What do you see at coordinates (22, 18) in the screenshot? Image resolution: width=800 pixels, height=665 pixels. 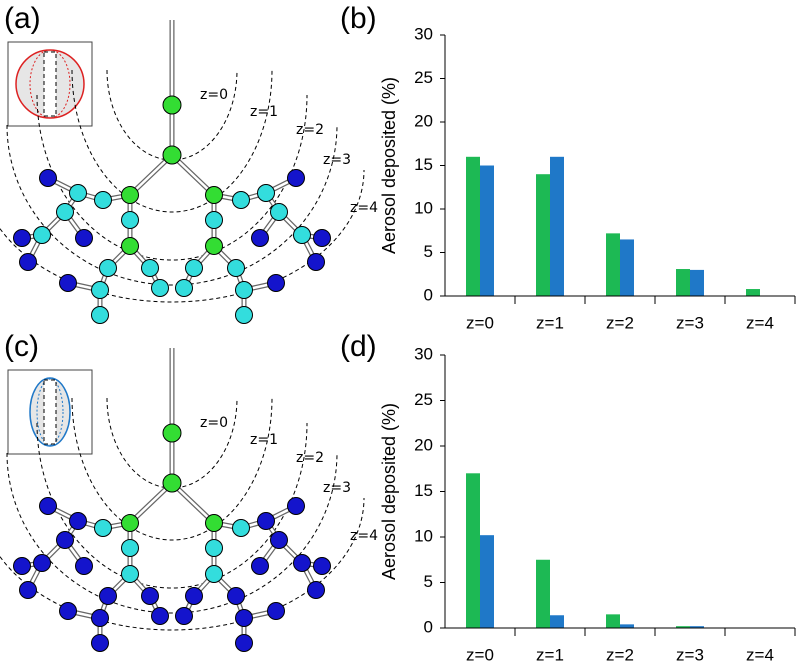 I see `panel-label: (a)` at bounding box center [22, 18].